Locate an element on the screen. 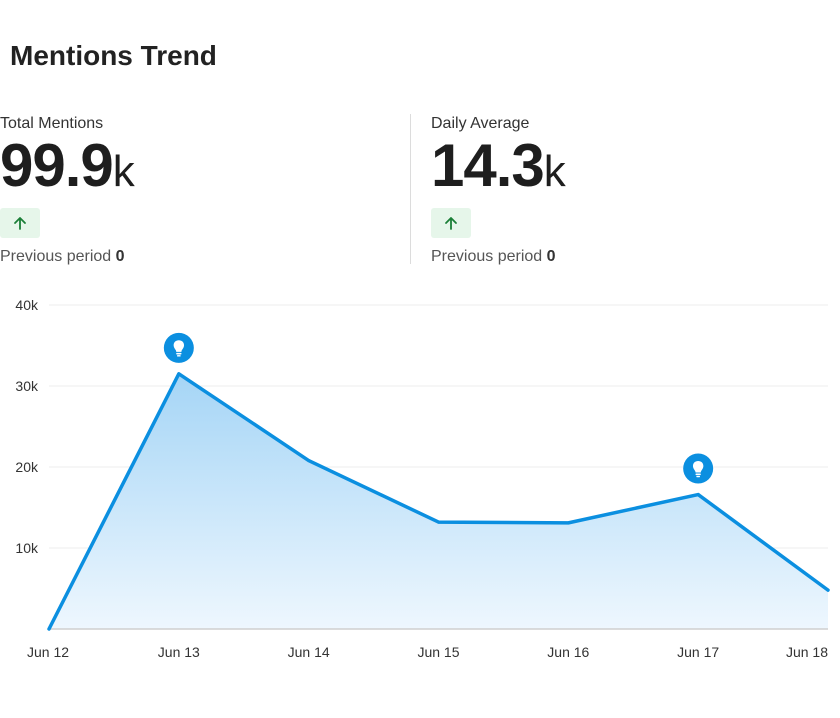 The height and width of the screenshot is (718, 840). x-tick-label: Jun 12 is located at coordinates (48, 652).